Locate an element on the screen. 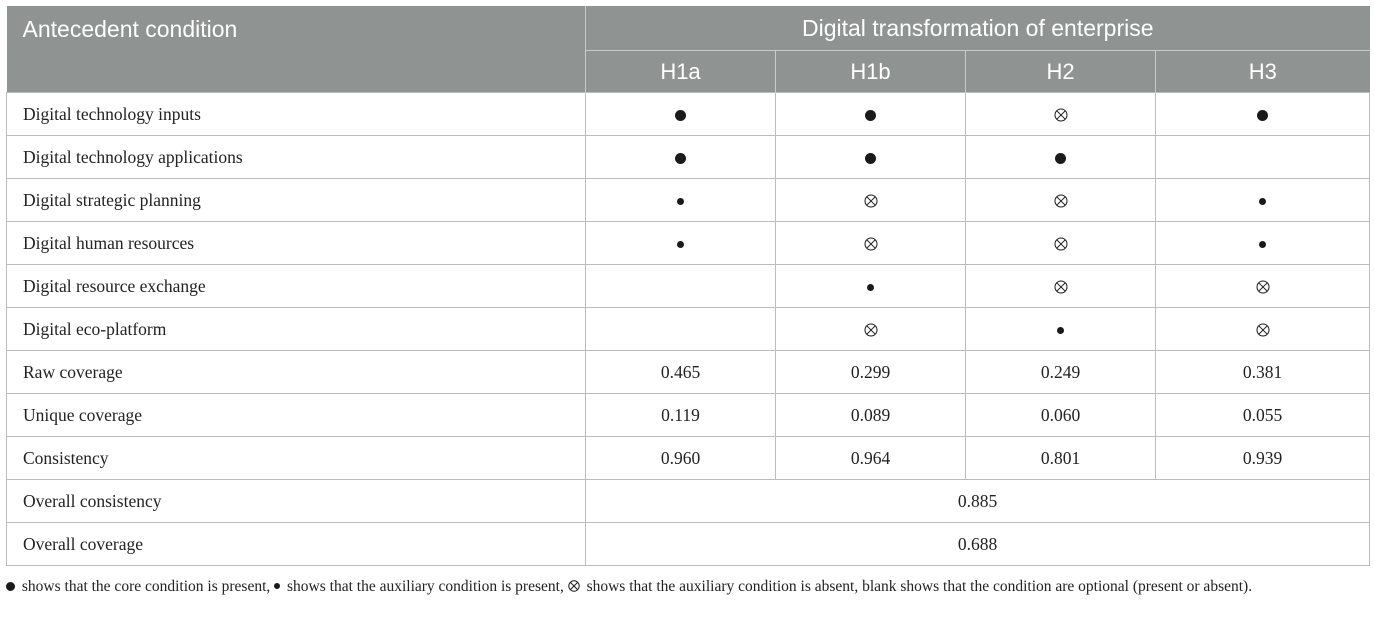 This screenshot has width=1375, height=622. table-row: Overall consistency 0.885 is located at coordinates (688, 501).